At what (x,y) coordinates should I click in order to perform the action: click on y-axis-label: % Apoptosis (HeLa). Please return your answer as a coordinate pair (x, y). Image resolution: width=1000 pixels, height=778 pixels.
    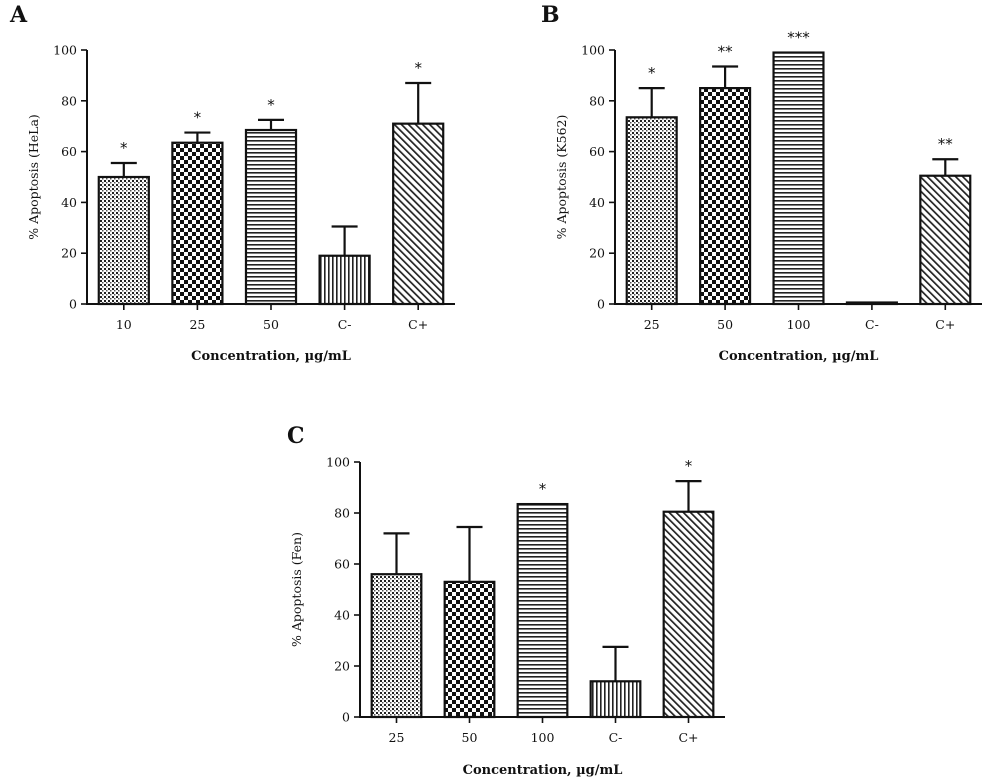
    Looking at the image, I should click on (33, 177).